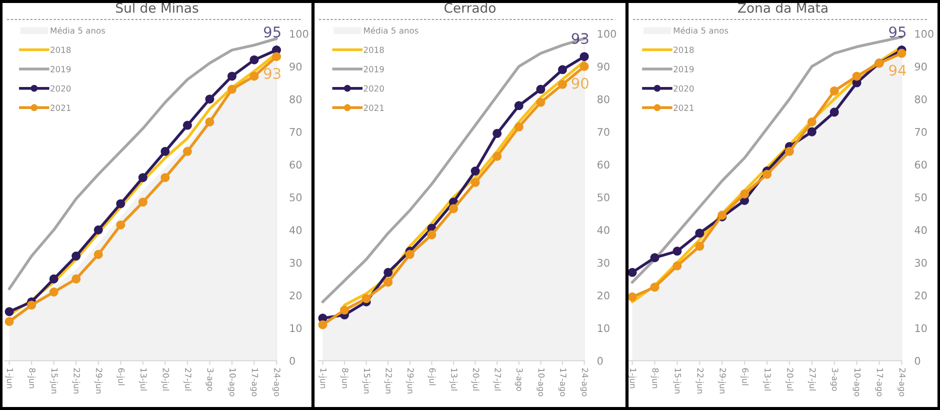 The height and width of the screenshot is (410, 940). What do you see at coordinates (920, 296) in the screenshot?
I see `y-tick-label: 20` at bounding box center [920, 296].